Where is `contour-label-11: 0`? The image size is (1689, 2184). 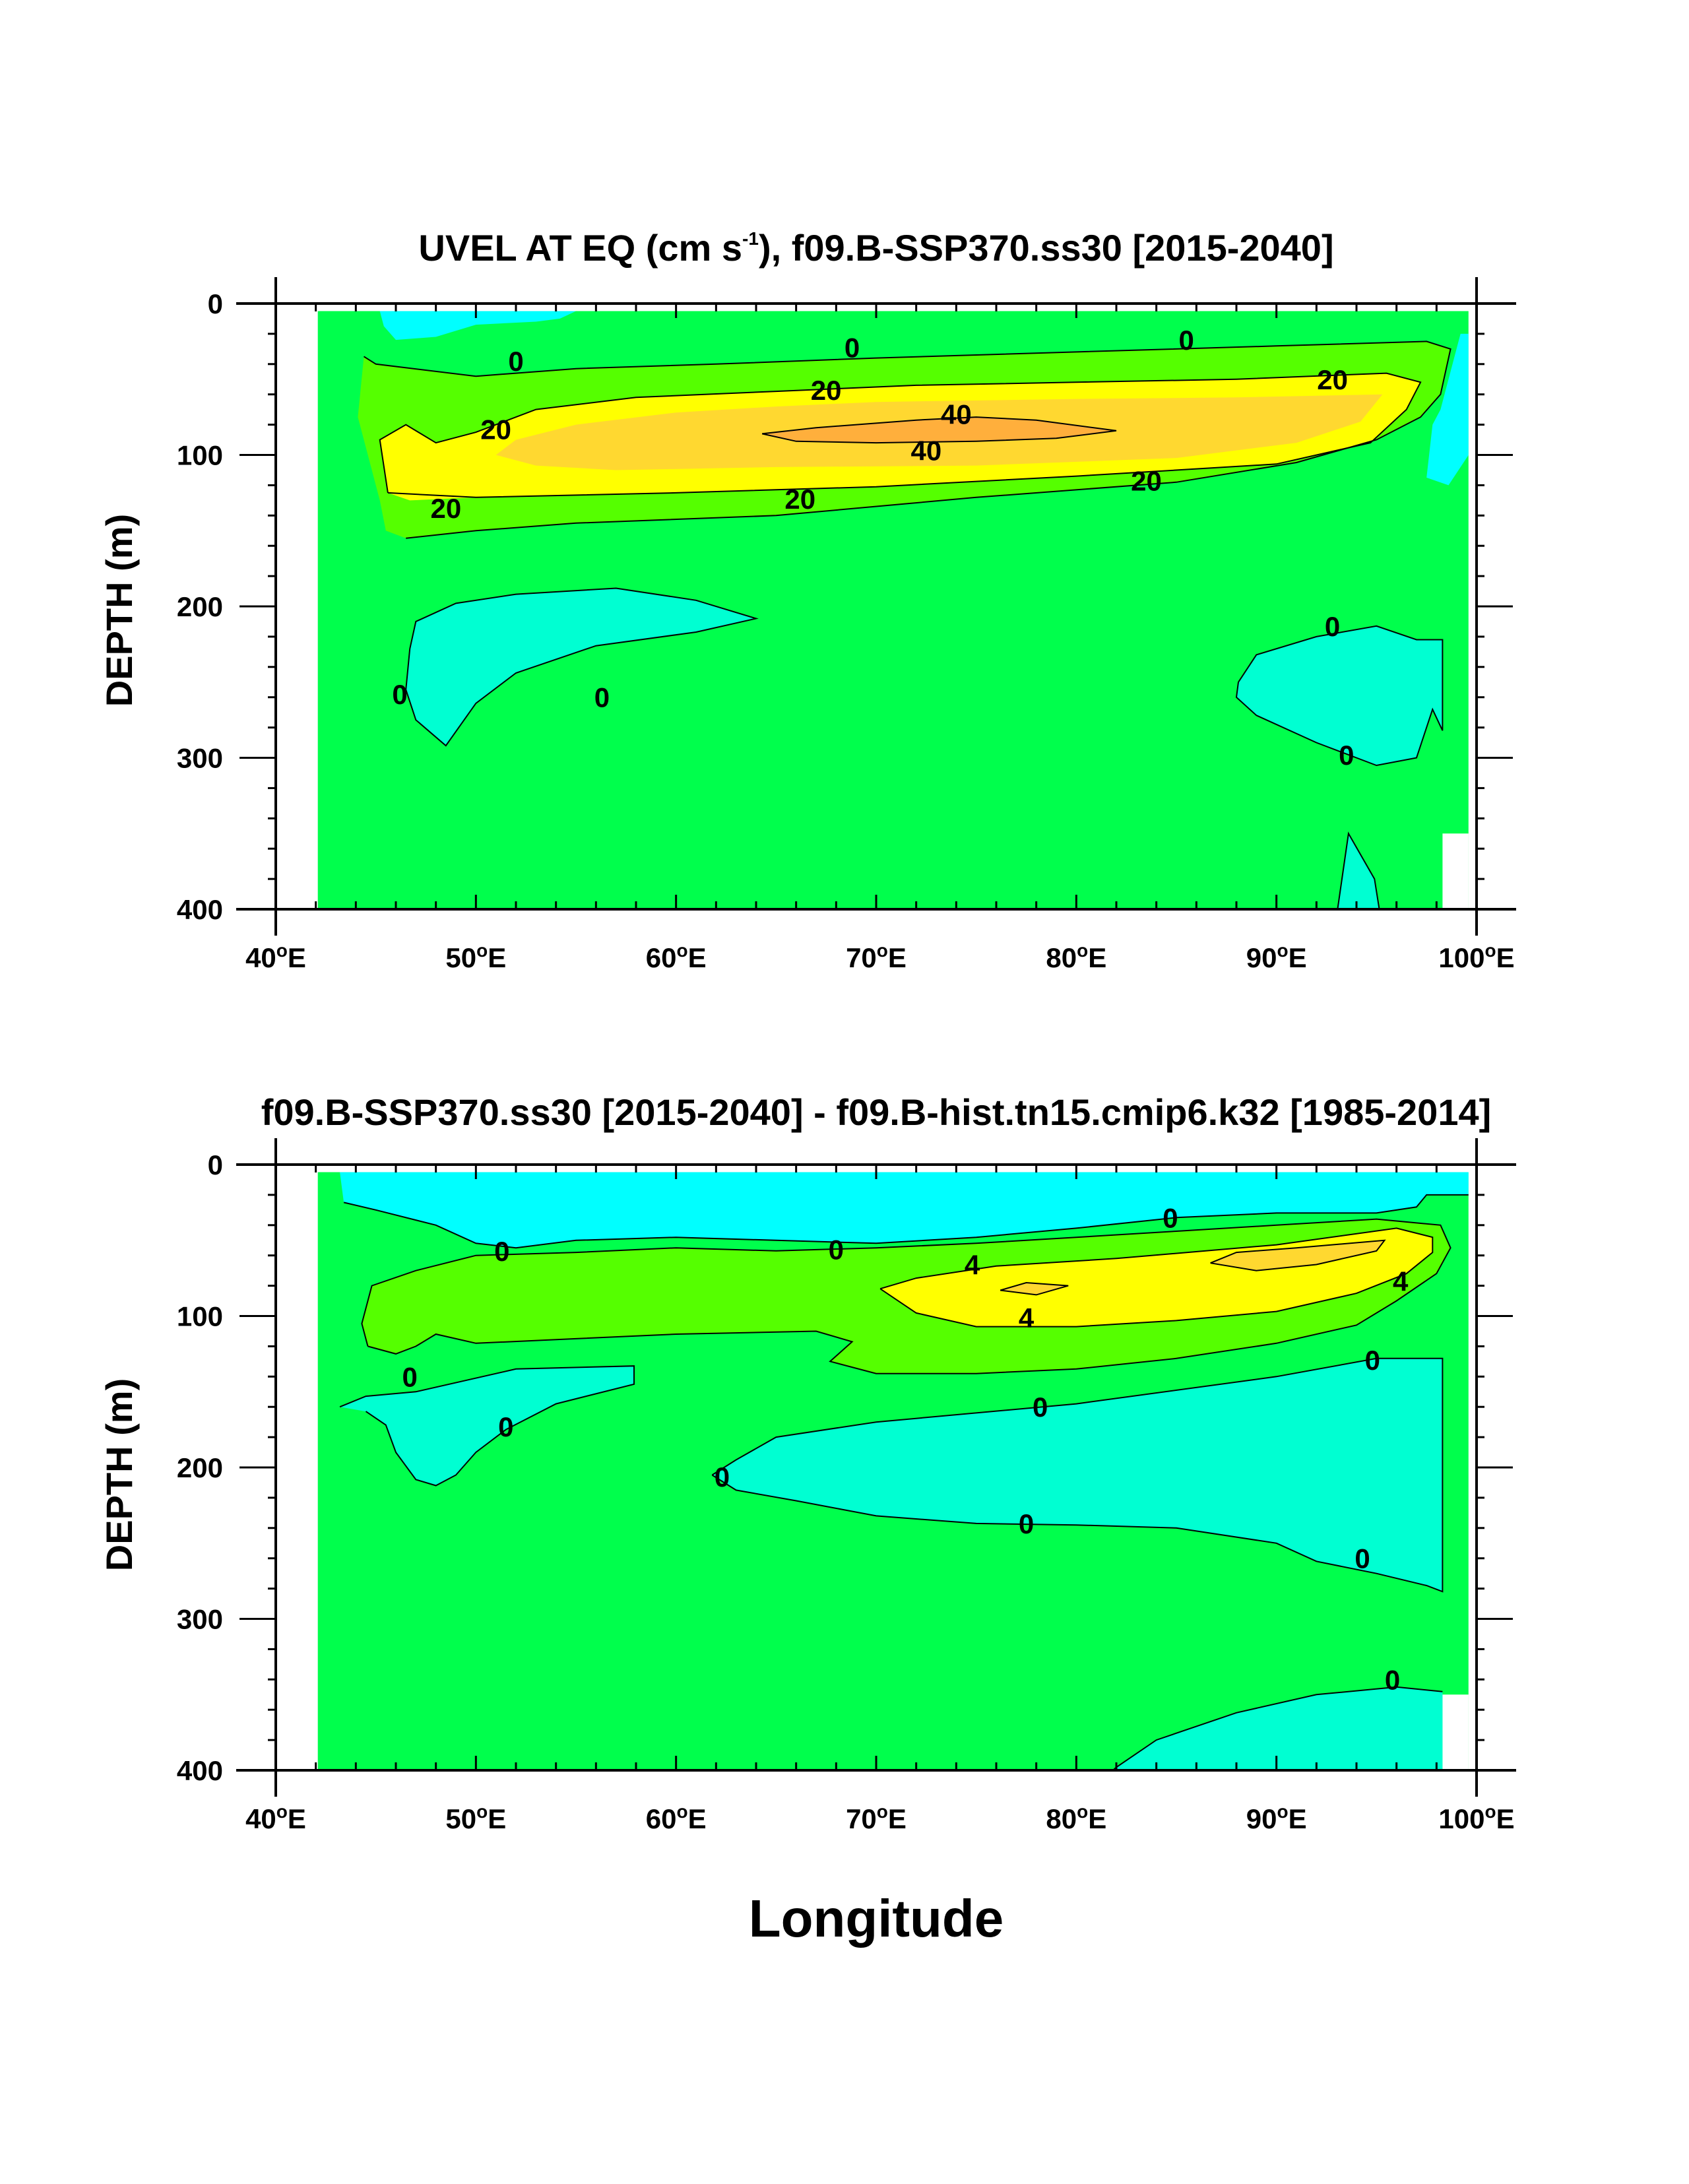 contour-label-11: 0 is located at coordinates (1026, 1523).